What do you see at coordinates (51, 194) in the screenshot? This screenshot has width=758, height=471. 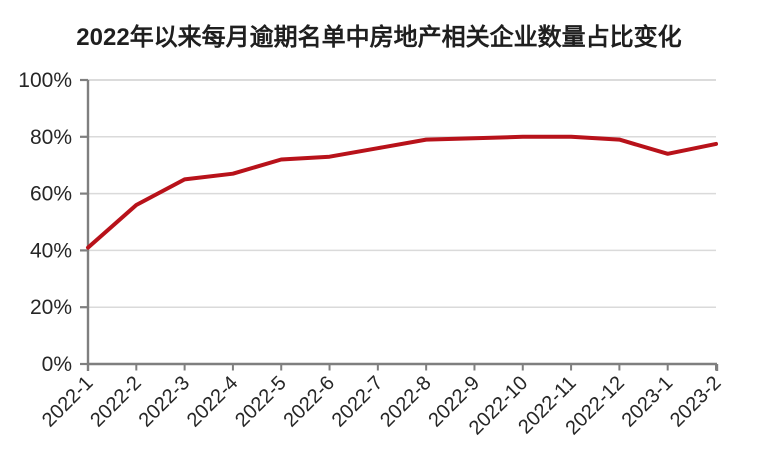 I see `y-axis-tick-label: 60%` at bounding box center [51, 194].